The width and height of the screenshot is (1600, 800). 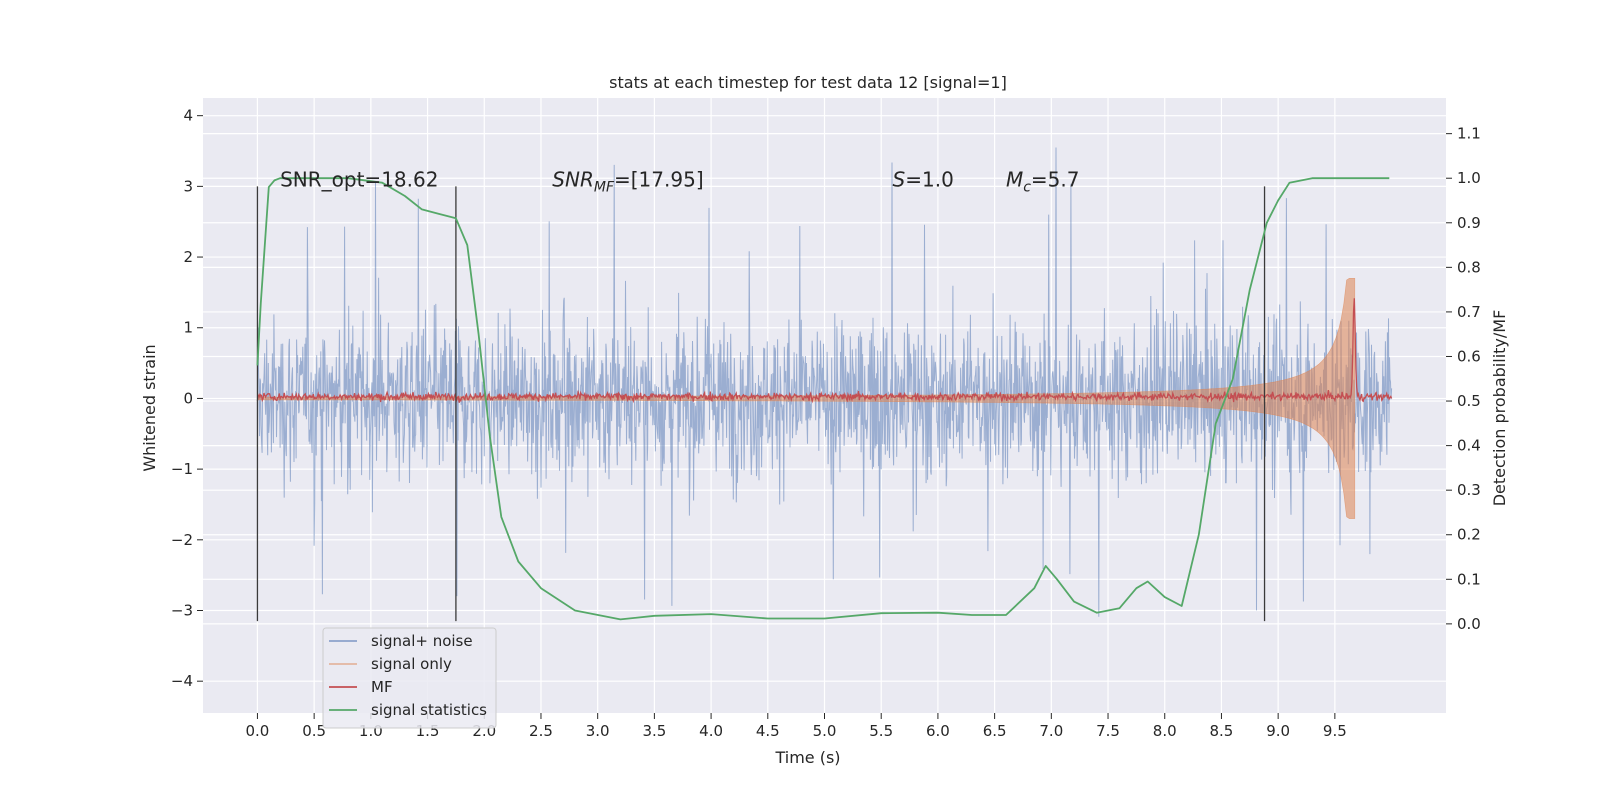 I want to click on y2-tick-label: 1.1, so click(x=1469, y=134).